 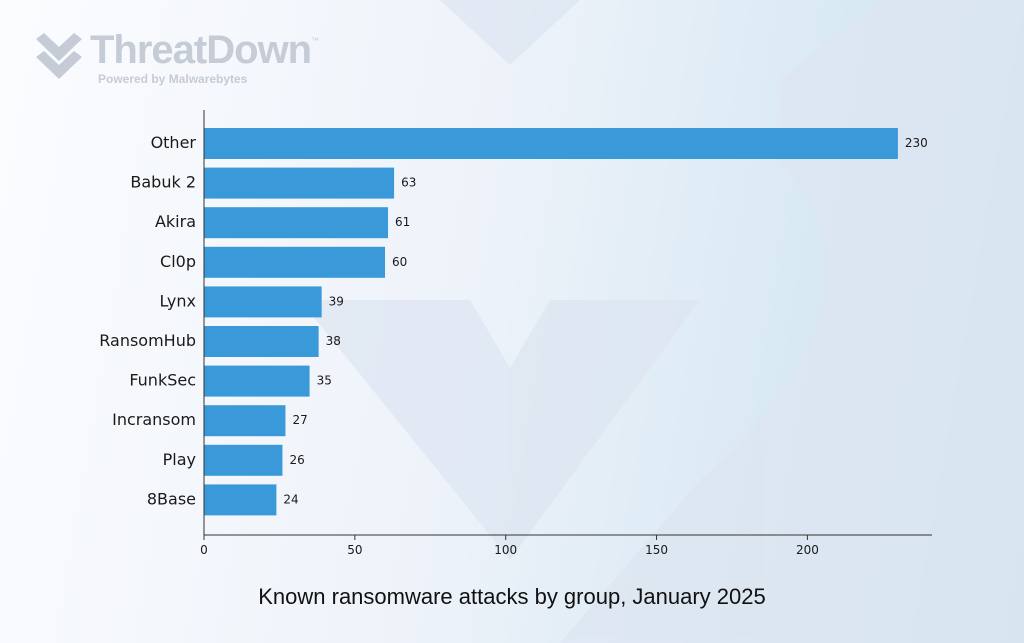 I want to click on bar-other, so click(x=551, y=143).